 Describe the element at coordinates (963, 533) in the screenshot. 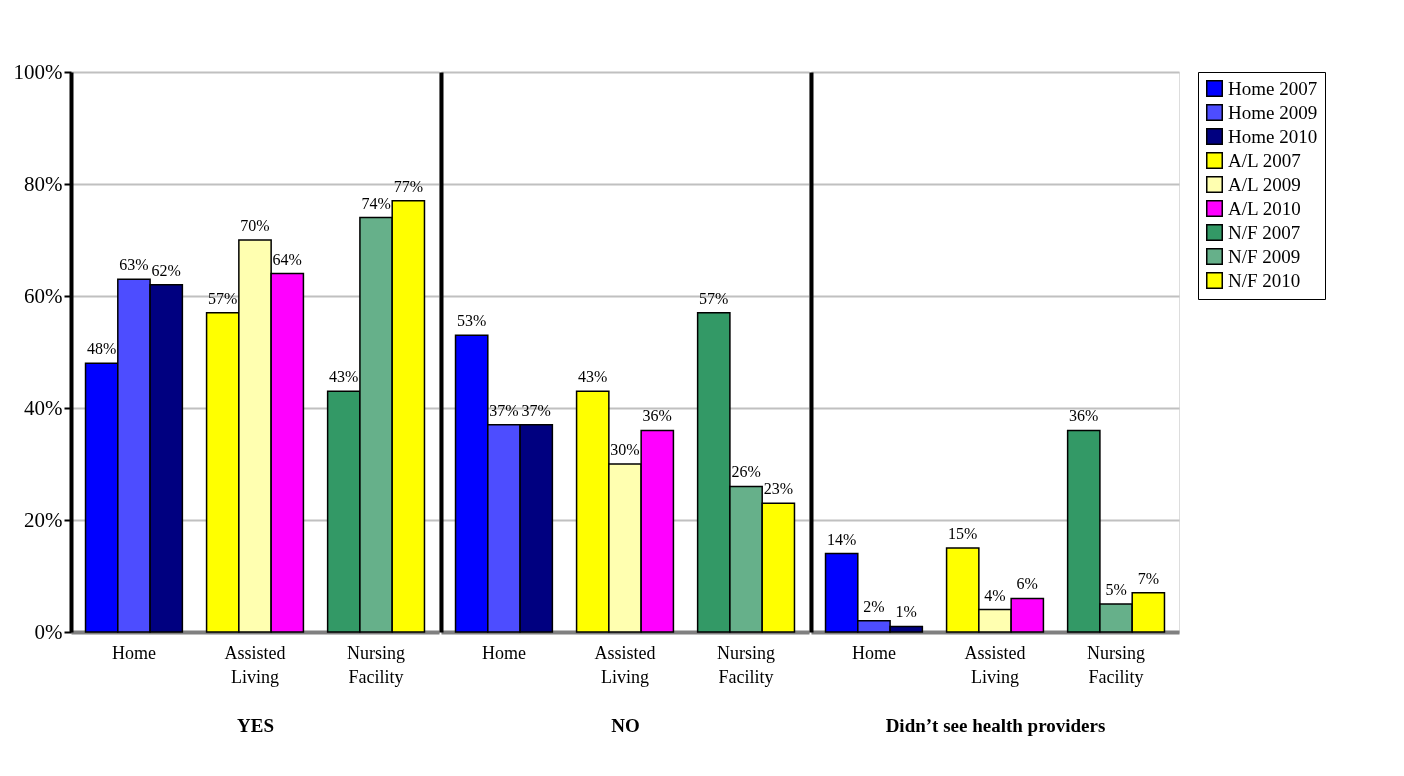

I see `data-label: 15%` at that location.